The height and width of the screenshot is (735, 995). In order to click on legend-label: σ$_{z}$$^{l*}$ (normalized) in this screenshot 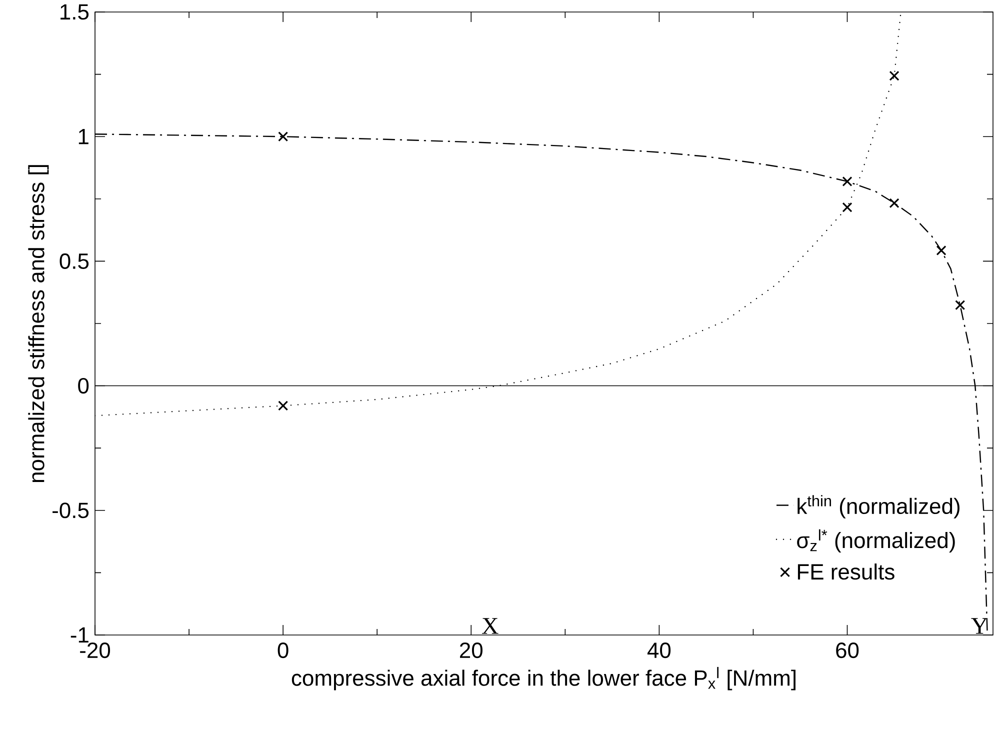, I will do `click(876, 541)`.